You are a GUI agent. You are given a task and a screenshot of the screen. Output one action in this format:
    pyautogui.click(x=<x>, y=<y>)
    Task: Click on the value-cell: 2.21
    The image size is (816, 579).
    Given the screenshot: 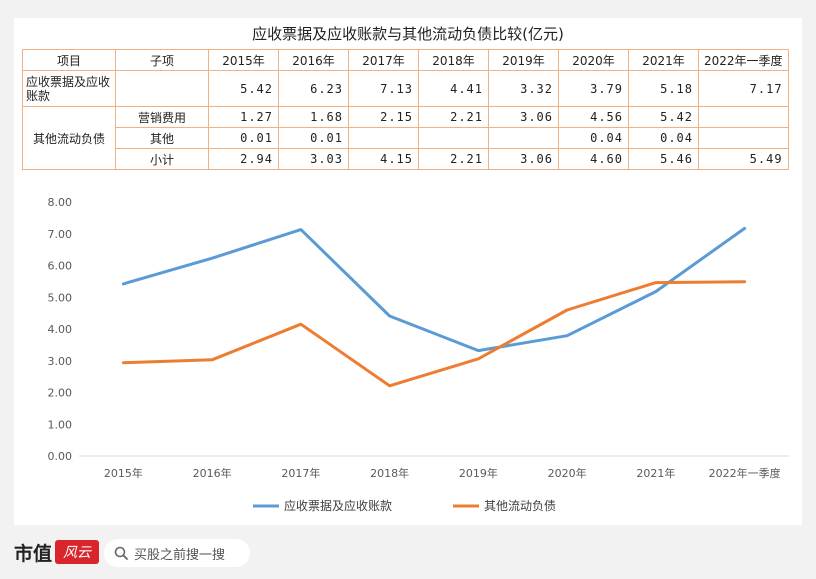 What is the action you would take?
    pyautogui.click(x=453, y=159)
    